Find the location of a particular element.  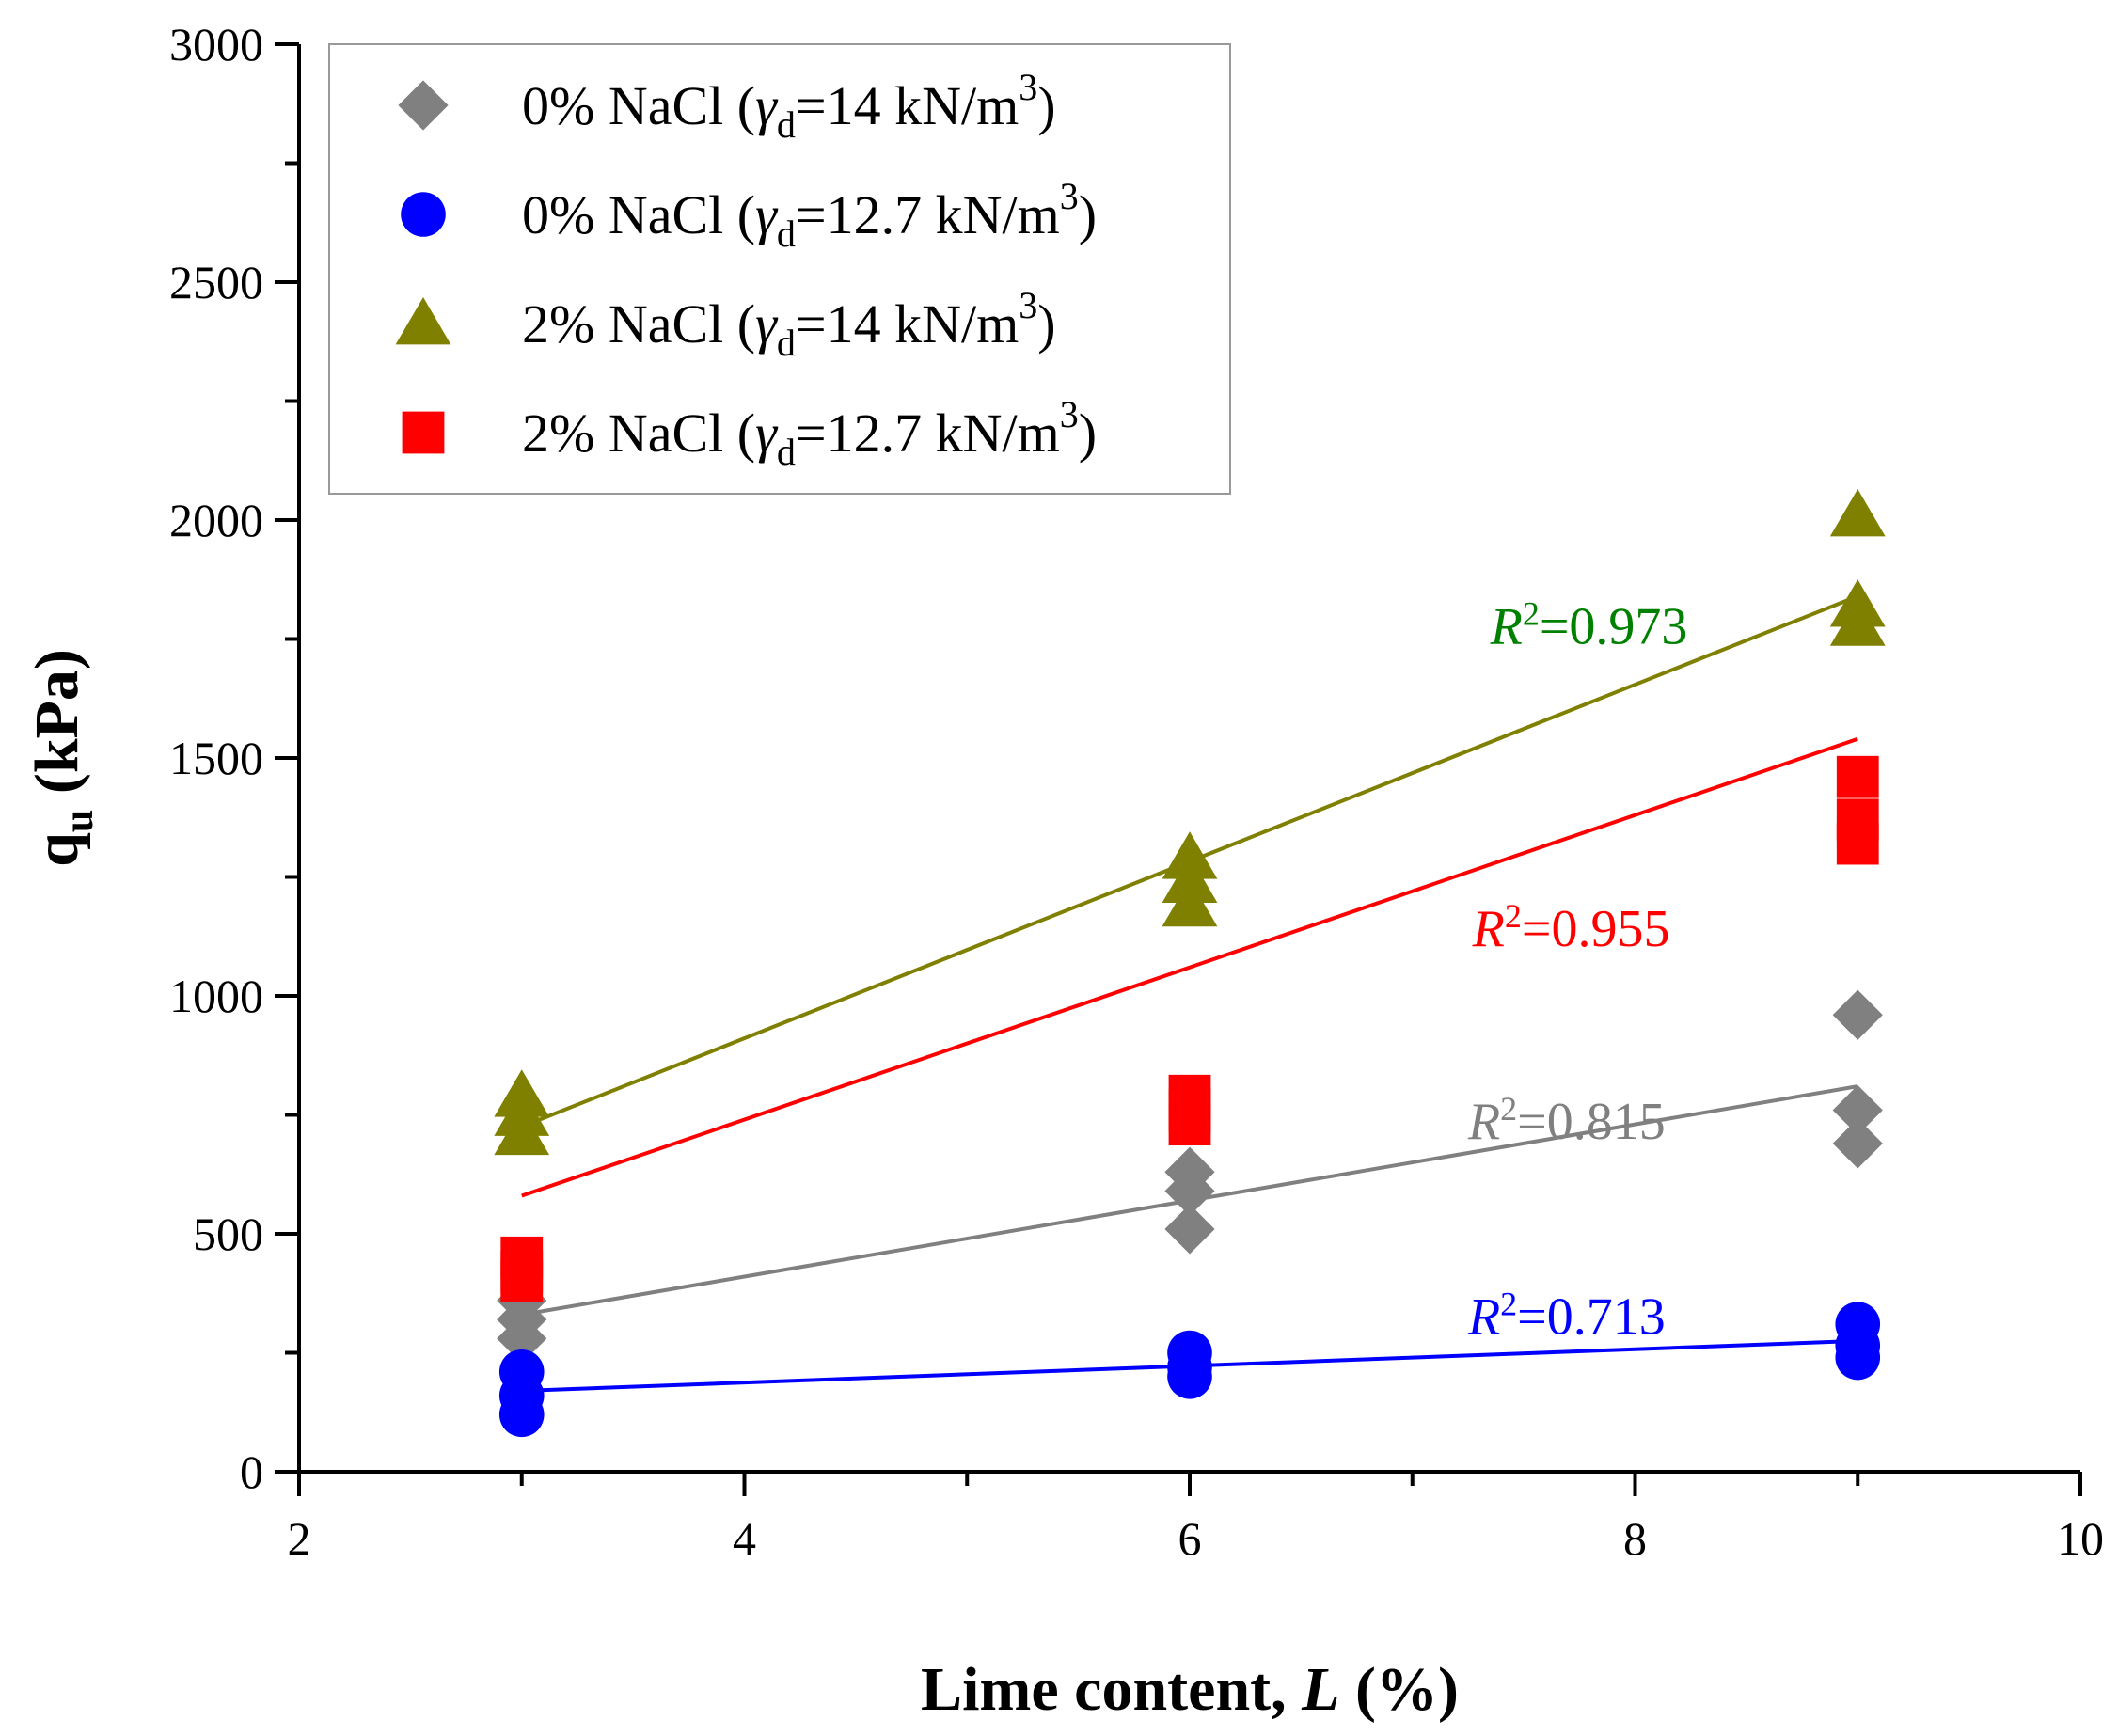

legend-entry-label: 2% NaCl (γd=14 kN/m3) is located at coordinates (789, 324).